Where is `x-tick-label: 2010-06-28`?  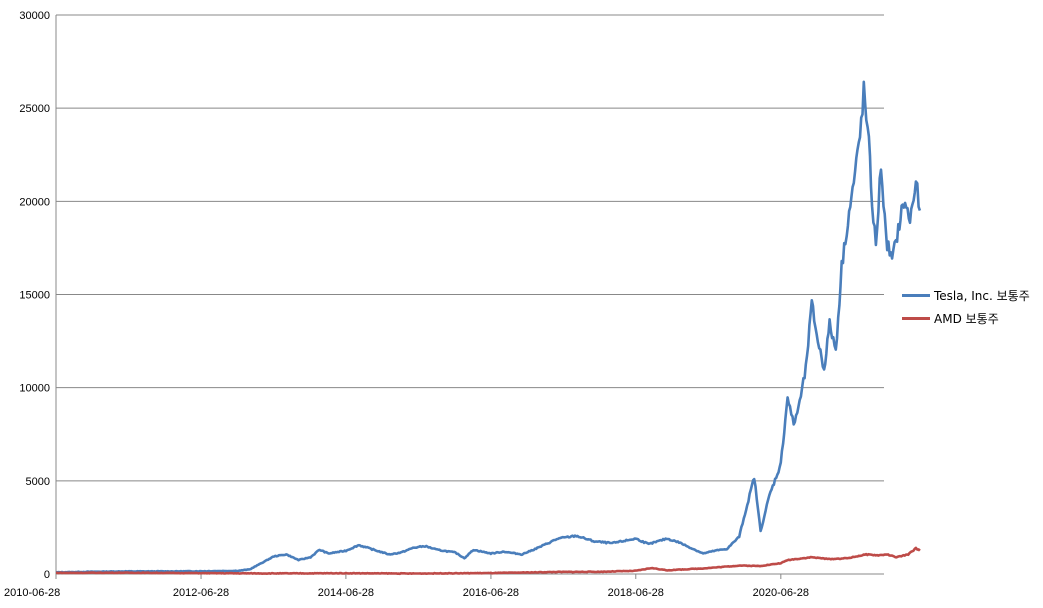 x-tick-label: 2010-06-28 is located at coordinates (32, 593).